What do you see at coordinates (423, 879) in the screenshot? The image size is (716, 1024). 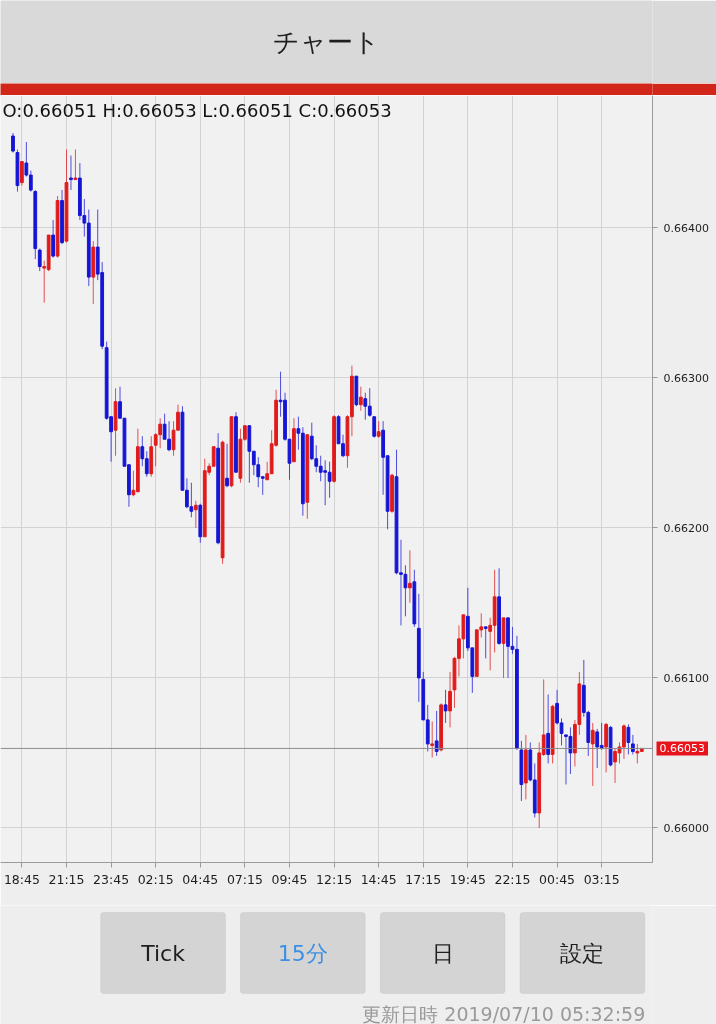 I see `x-tick-label: 17:15` at bounding box center [423, 879].